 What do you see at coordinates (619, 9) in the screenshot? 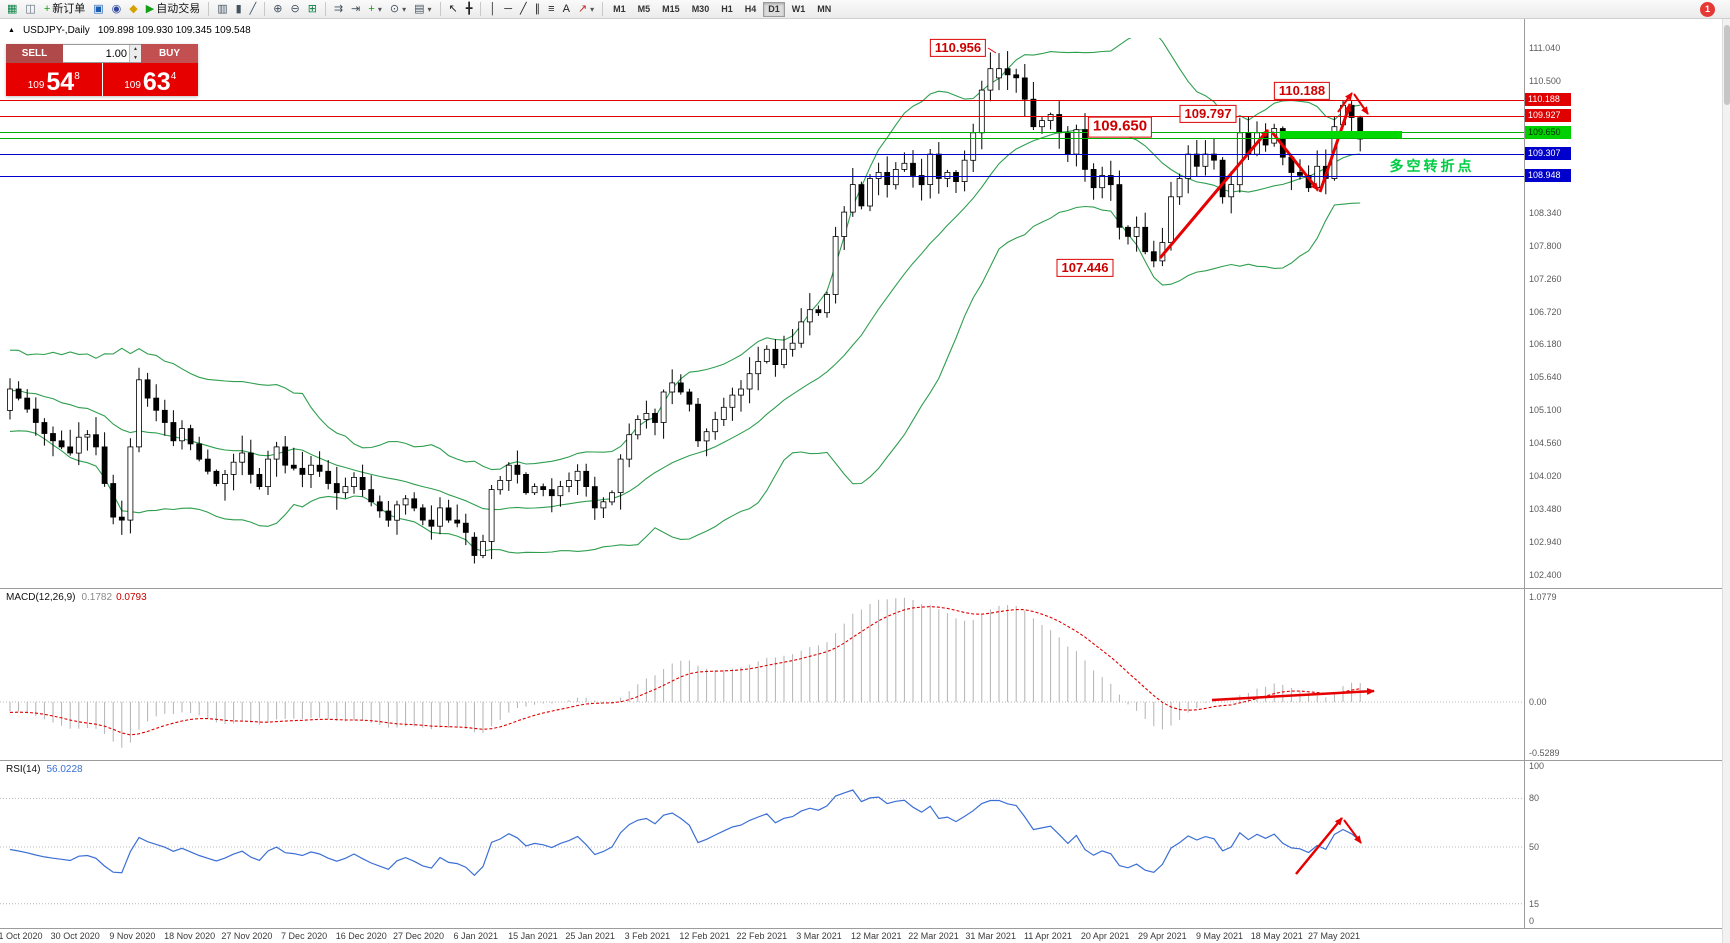
I see `timeframe-m1-button: M1` at bounding box center [619, 9].